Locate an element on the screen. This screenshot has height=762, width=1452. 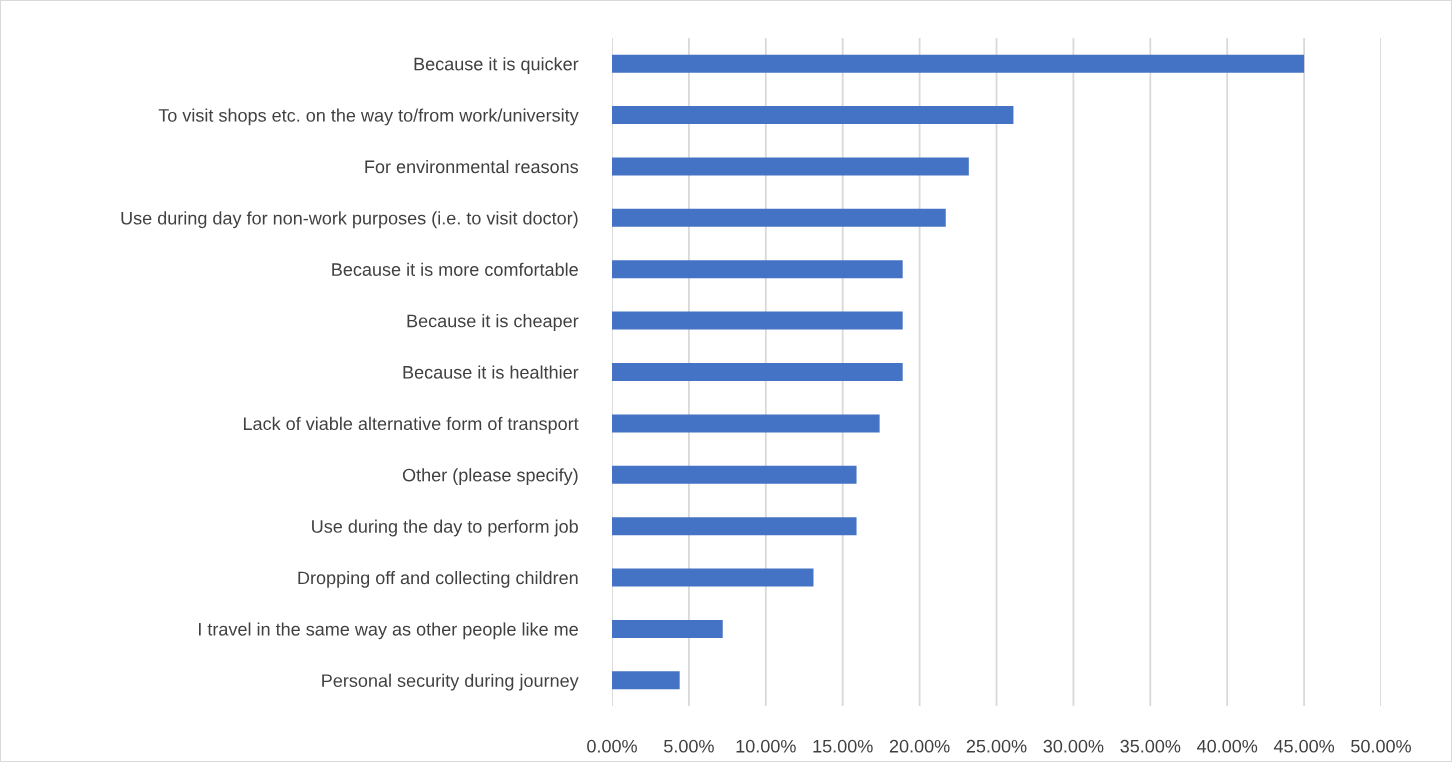
y-tick-label: Because it is more comfortable is located at coordinates (455, 269).